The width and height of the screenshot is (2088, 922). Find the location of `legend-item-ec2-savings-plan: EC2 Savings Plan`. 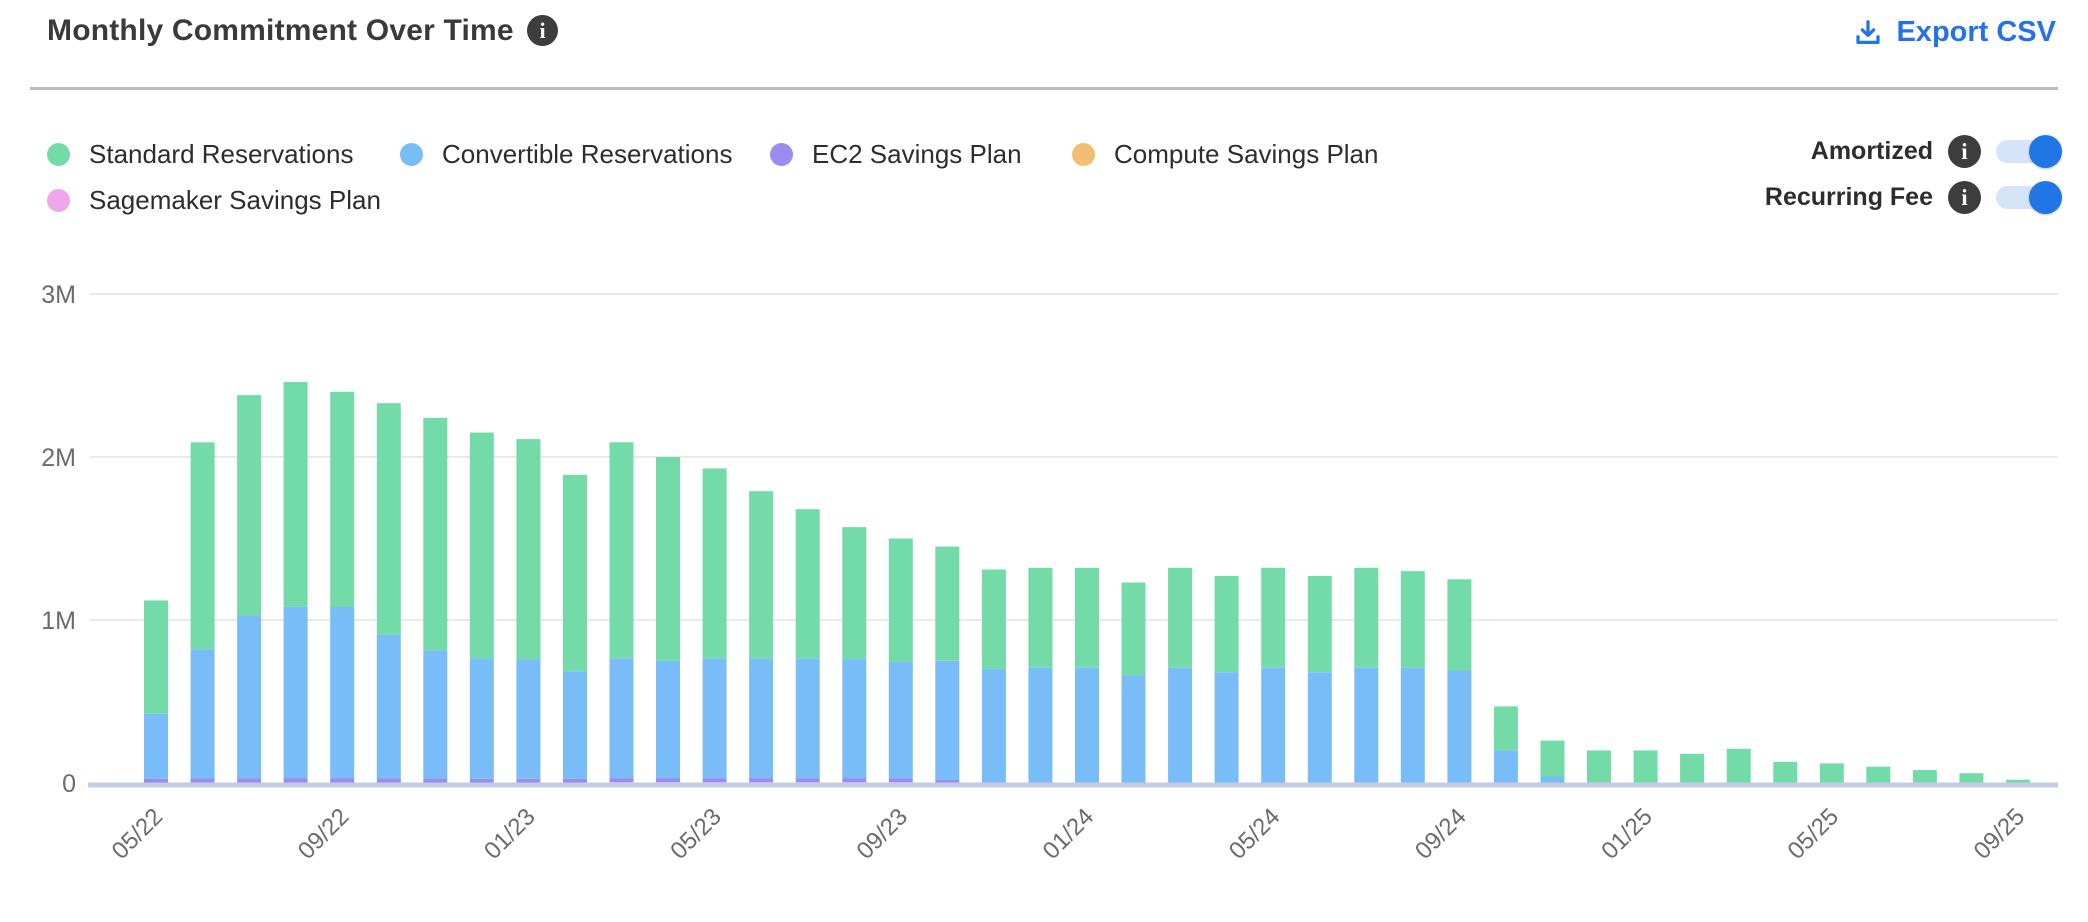

legend-item-ec2-savings-plan: EC2 Savings Plan is located at coordinates (896, 154).